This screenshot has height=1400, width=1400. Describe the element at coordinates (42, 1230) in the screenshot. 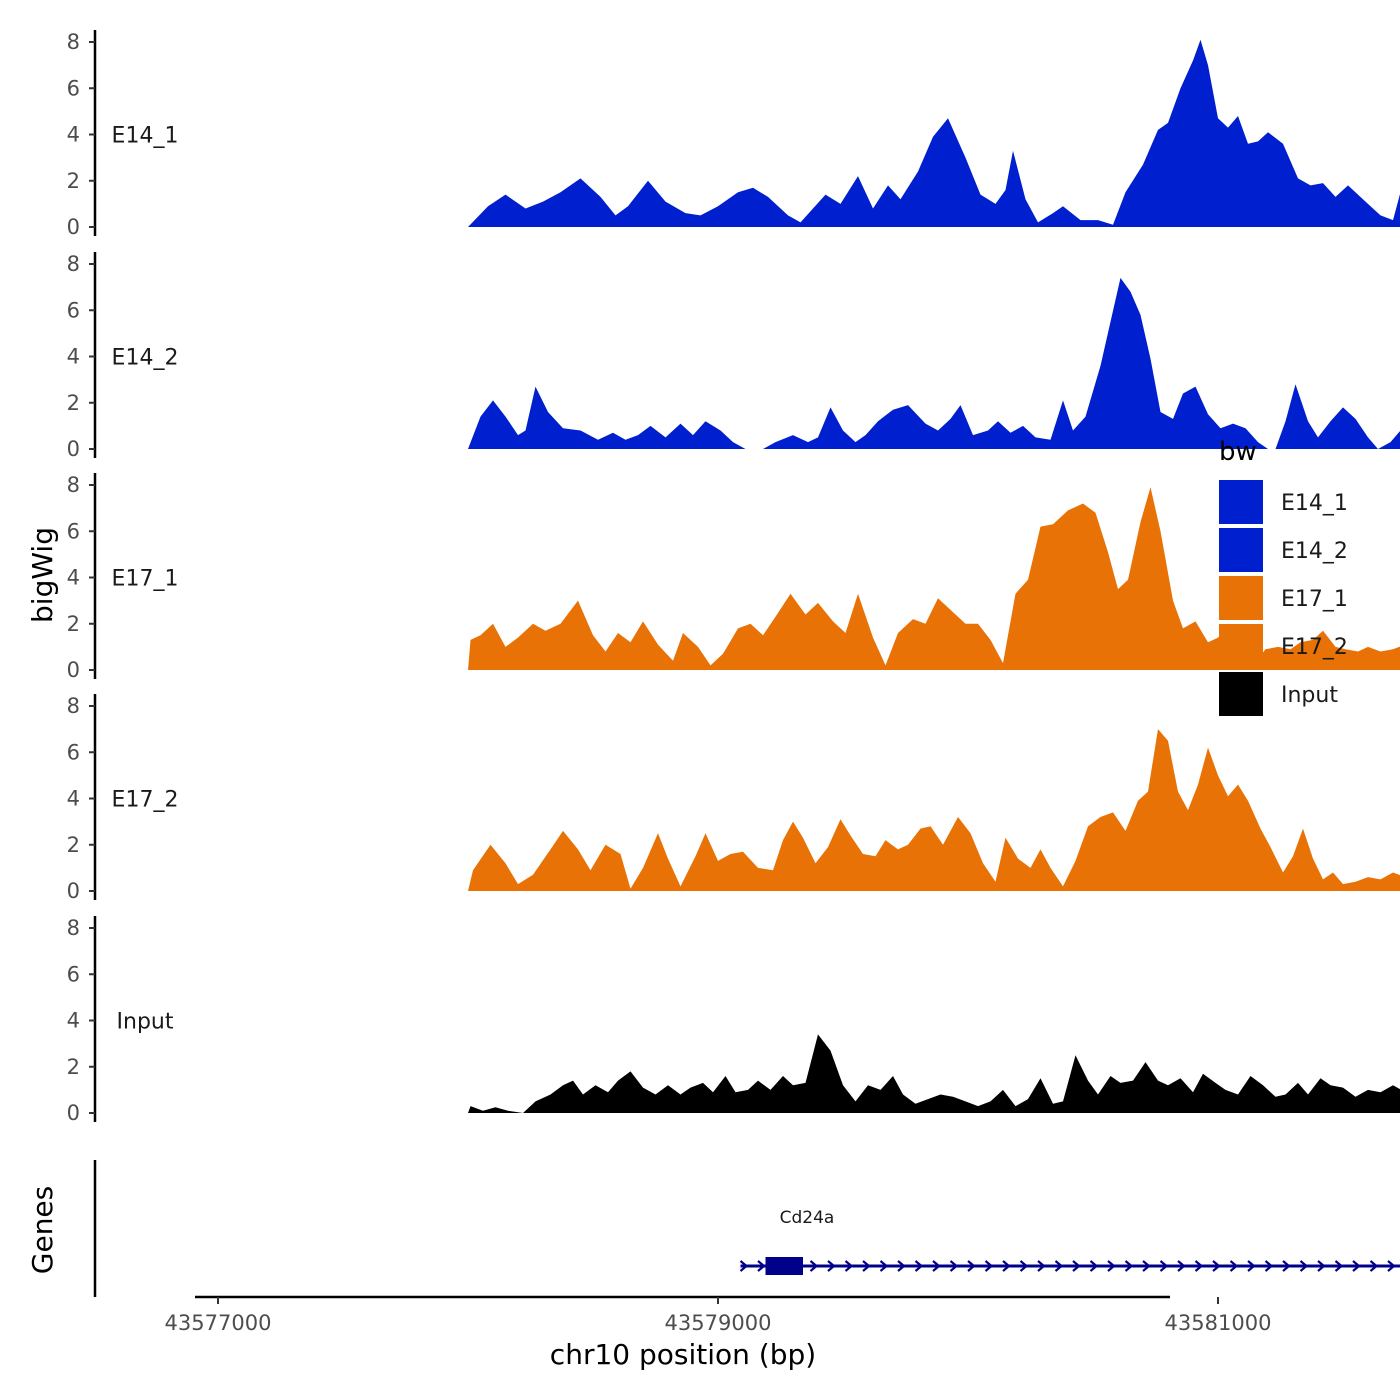

I see `genes-track-title: Genes` at that location.